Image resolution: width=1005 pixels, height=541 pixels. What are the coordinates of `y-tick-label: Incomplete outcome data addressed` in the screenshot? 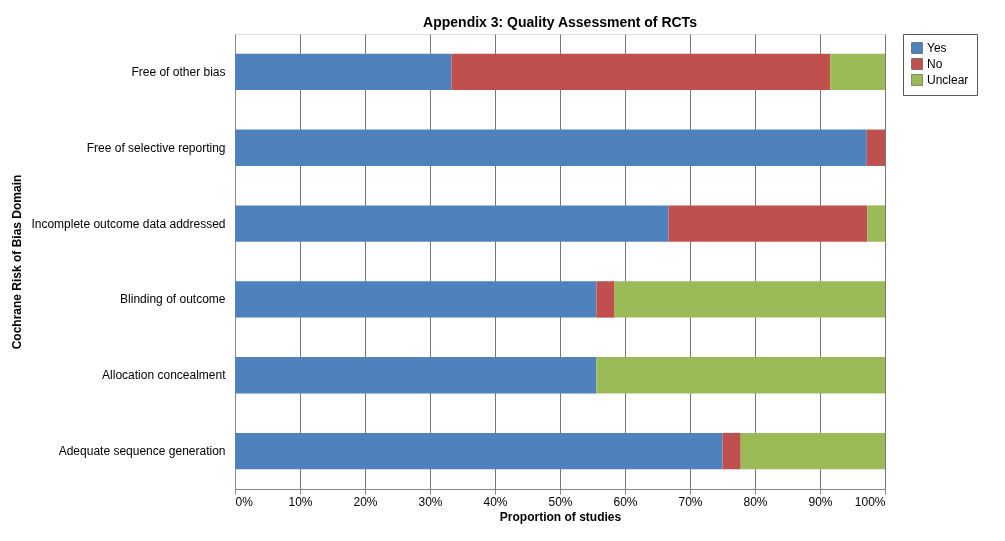 It's located at (128, 223).